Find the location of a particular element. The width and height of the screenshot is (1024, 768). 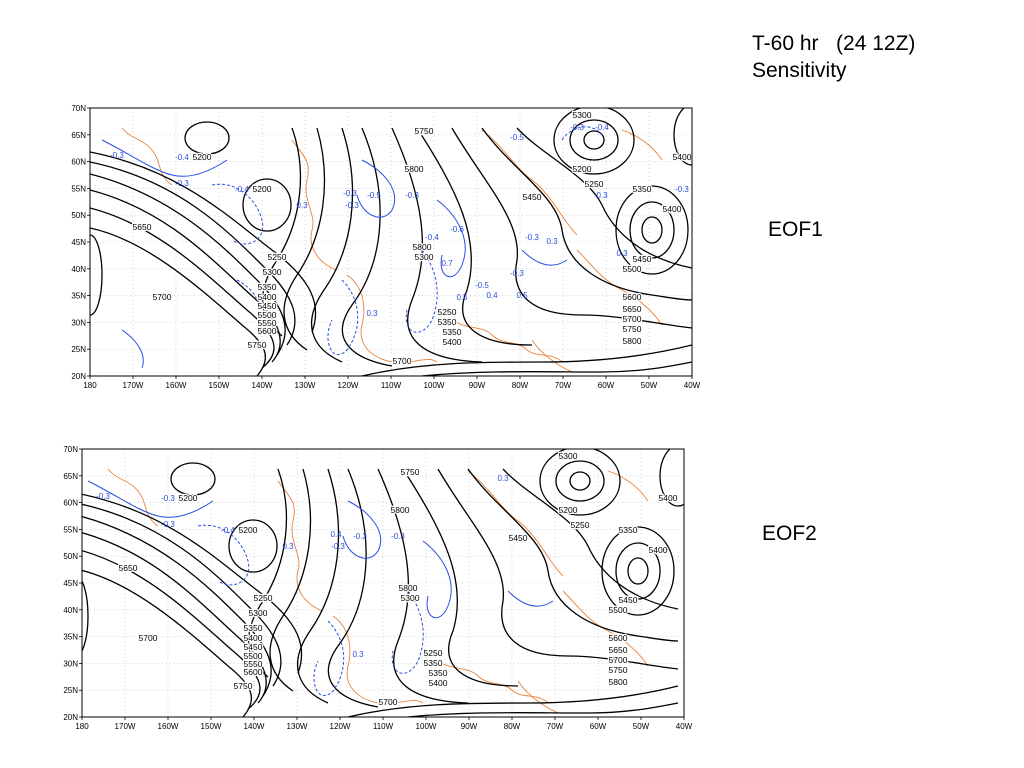

sensitivity-contour-label: -0.6 is located at coordinates (457, 229).